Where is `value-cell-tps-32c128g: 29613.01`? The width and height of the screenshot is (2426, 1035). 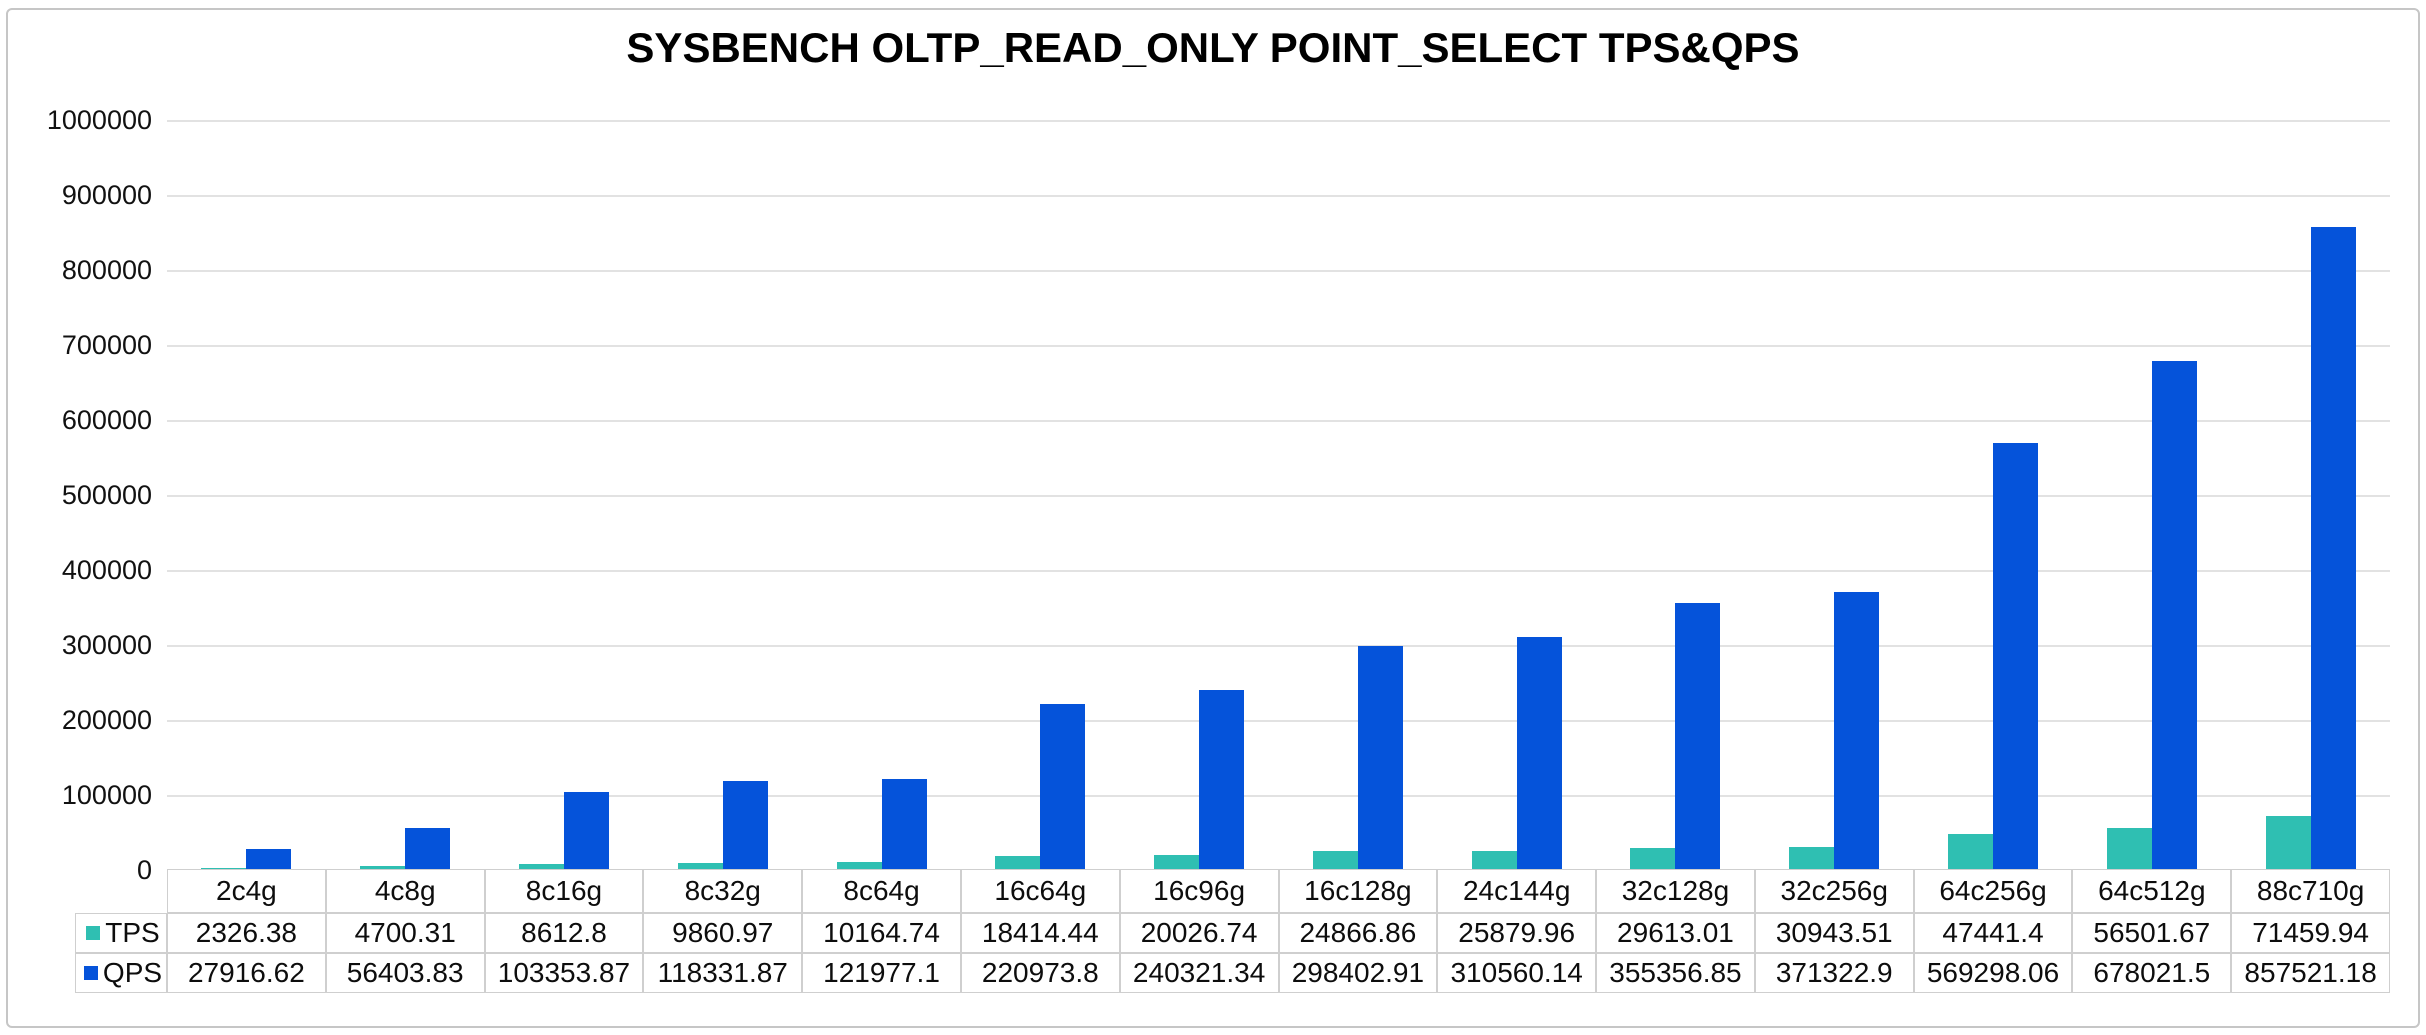
value-cell-tps-32c128g: 29613.01 is located at coordinates (1675, 933).